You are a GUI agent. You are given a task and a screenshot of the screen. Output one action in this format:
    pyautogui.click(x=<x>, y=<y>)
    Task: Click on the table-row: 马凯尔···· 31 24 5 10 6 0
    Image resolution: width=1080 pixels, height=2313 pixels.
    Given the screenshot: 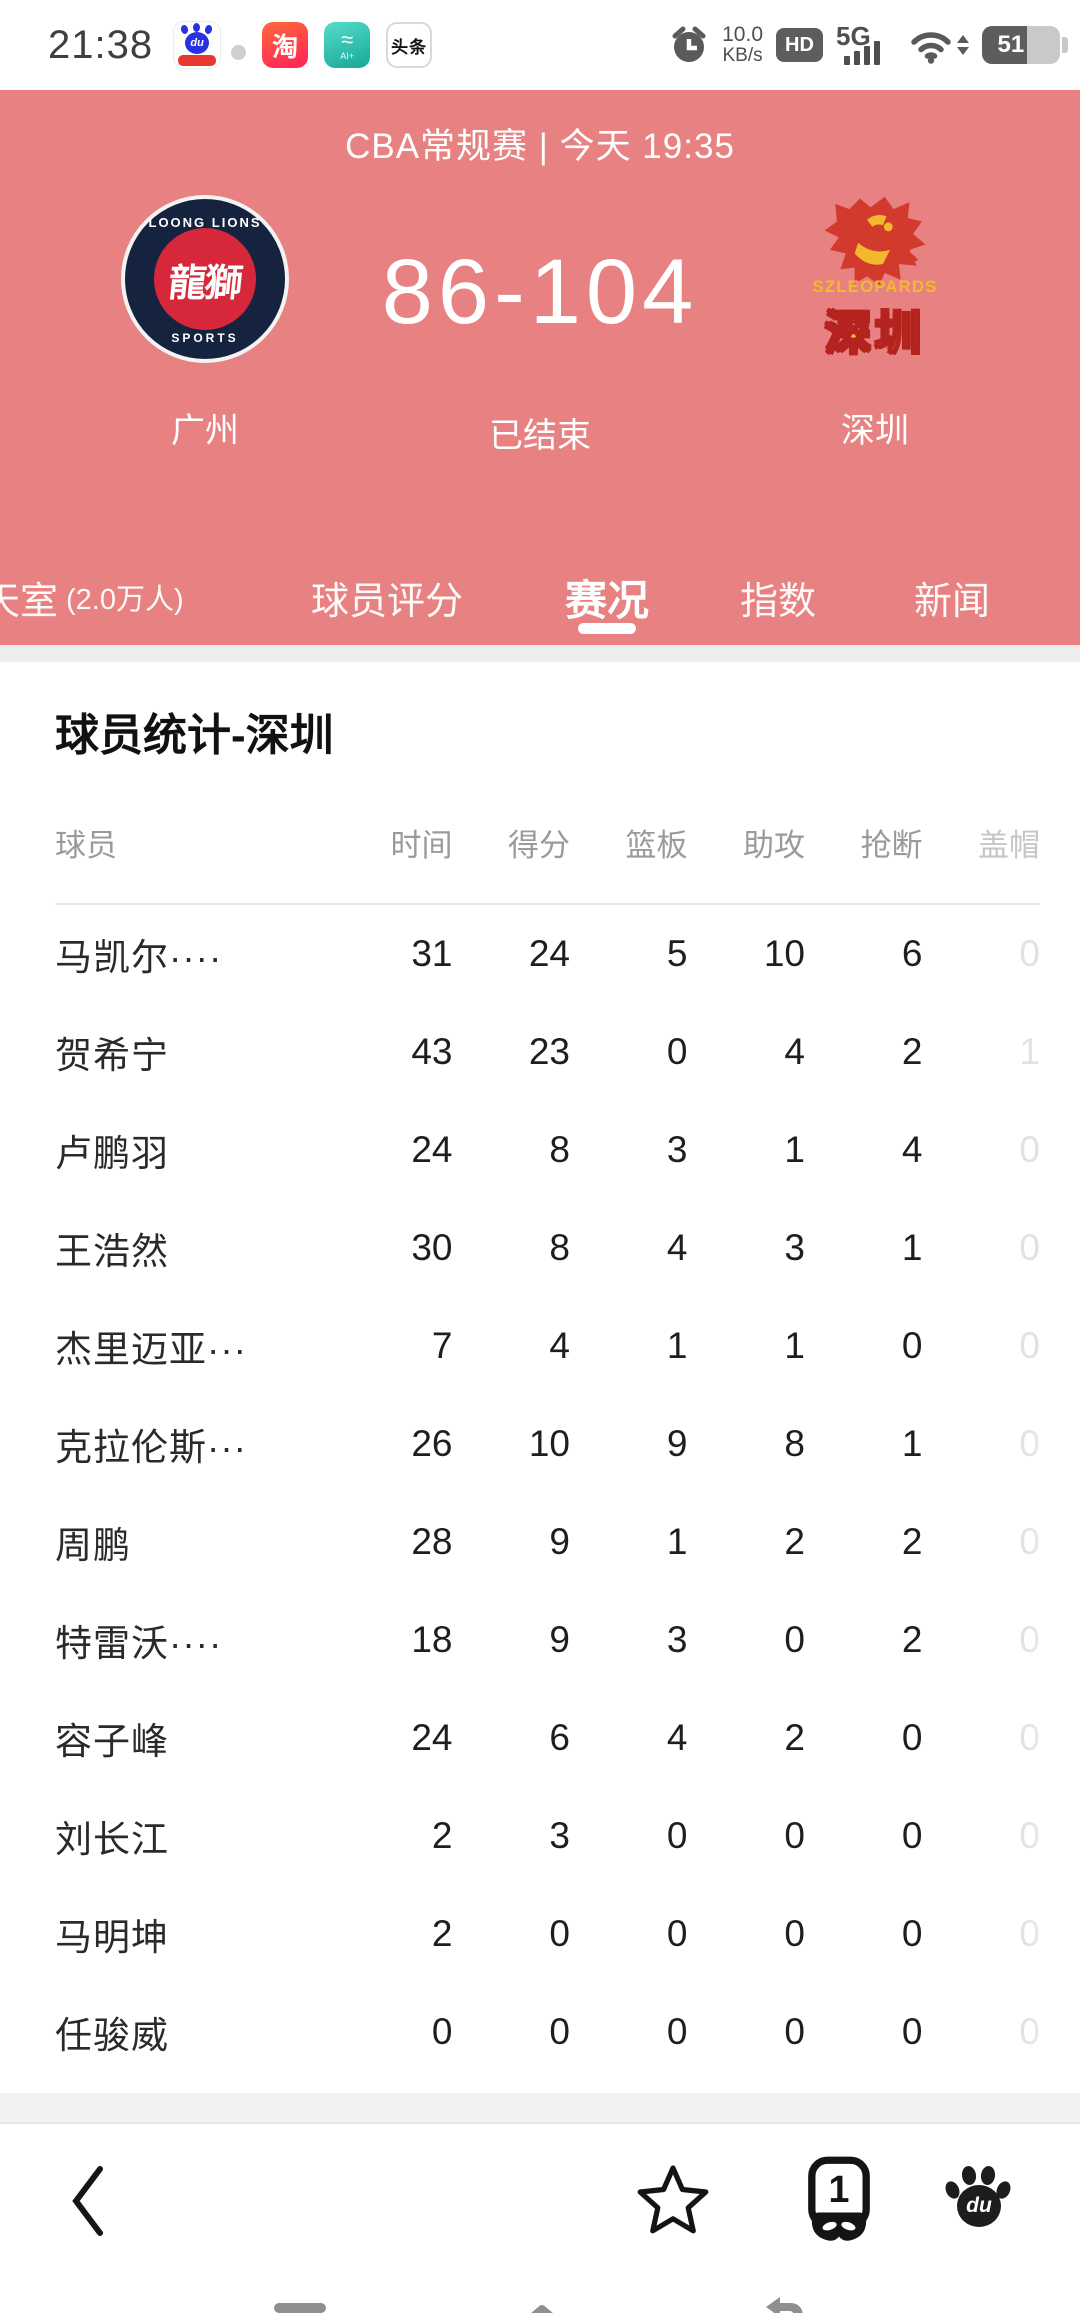 What is the action you would take?
    pyautogui.click(x=547, y=954)
    